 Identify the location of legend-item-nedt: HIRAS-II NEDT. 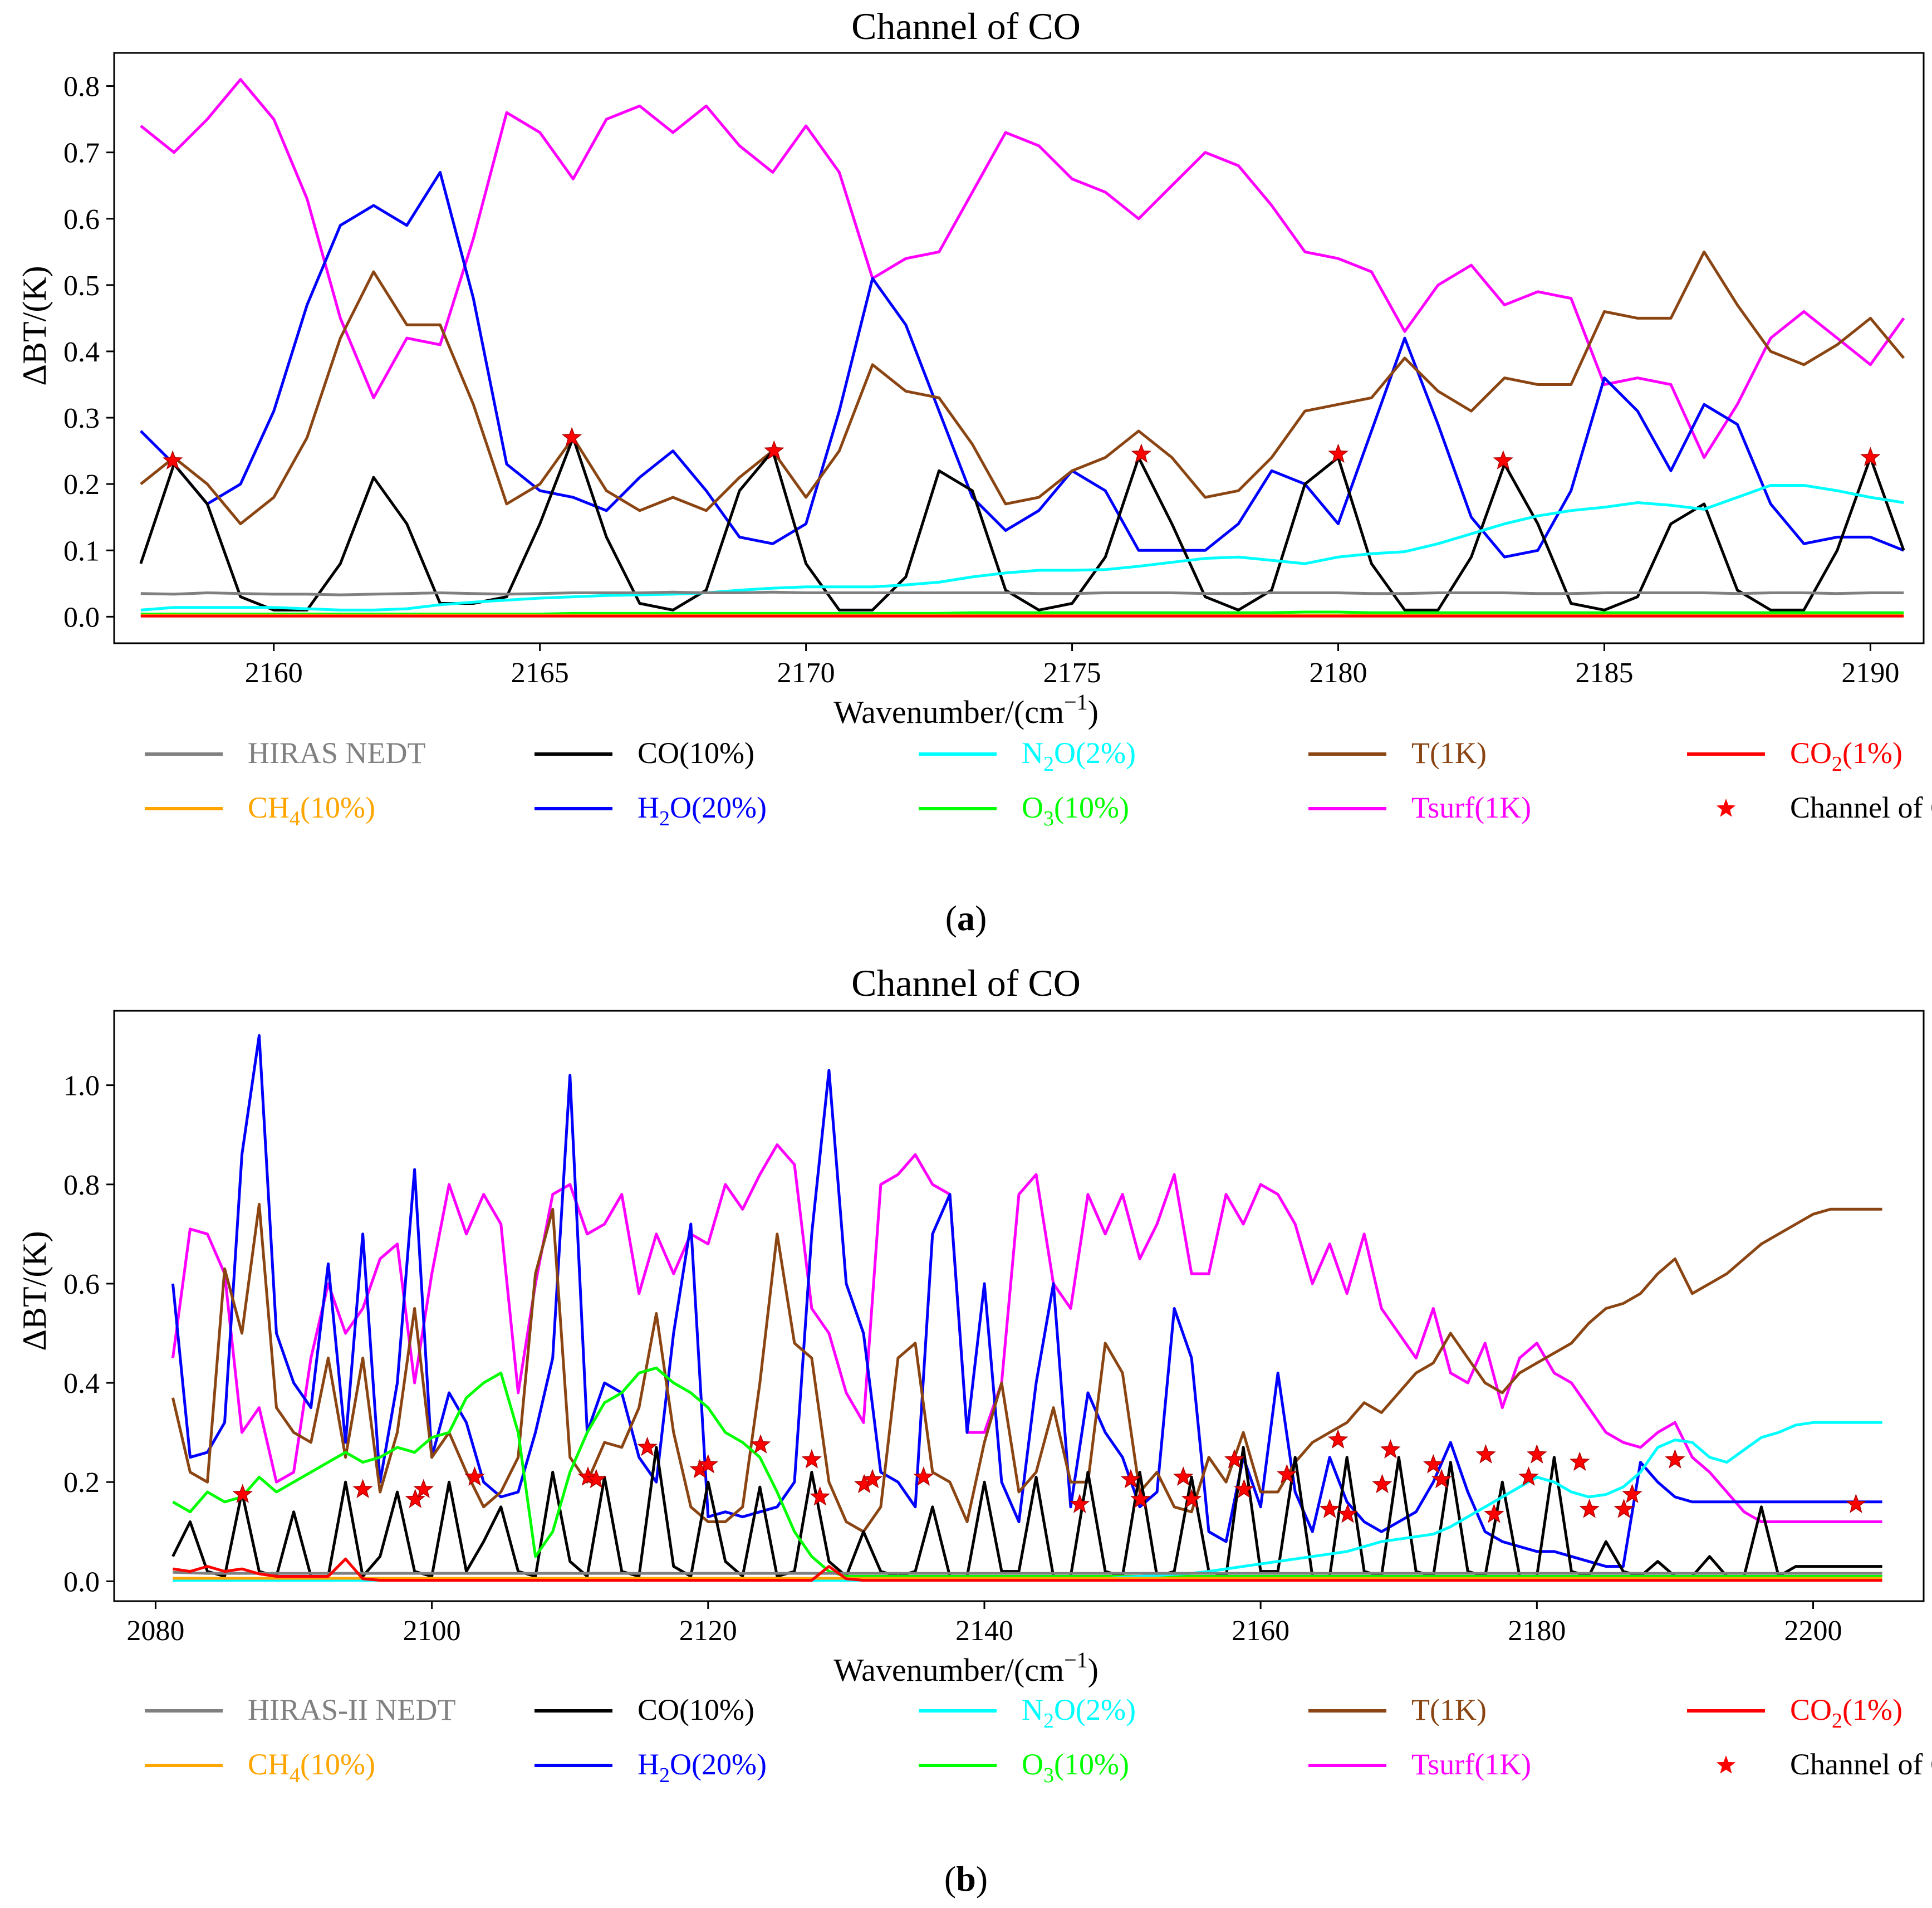
(300, 1710).